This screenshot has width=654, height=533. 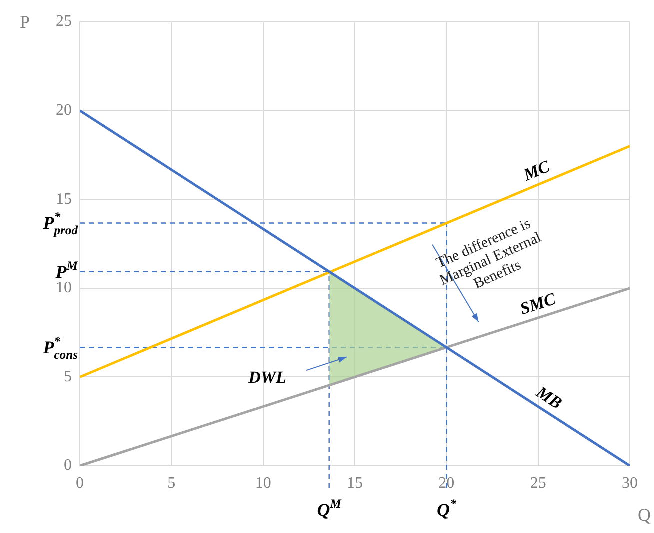 I want to click on x-tick-label: 25, so click(x=538, y=483).